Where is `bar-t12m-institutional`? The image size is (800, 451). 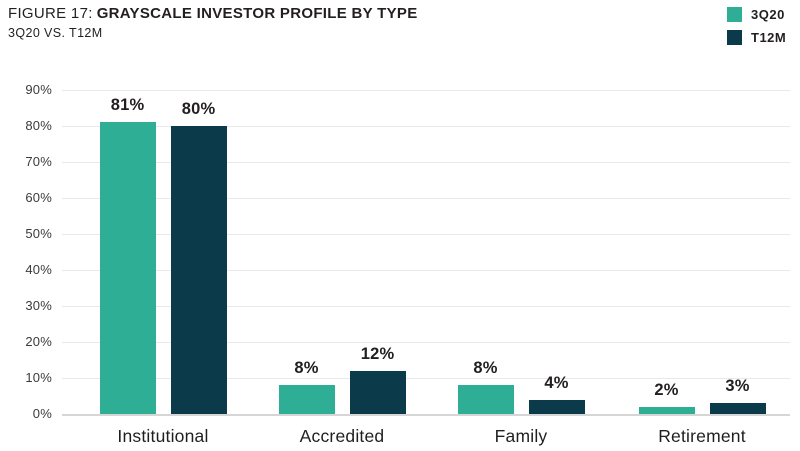 bar-t12m-institutional is located at coordinates (198, 270).